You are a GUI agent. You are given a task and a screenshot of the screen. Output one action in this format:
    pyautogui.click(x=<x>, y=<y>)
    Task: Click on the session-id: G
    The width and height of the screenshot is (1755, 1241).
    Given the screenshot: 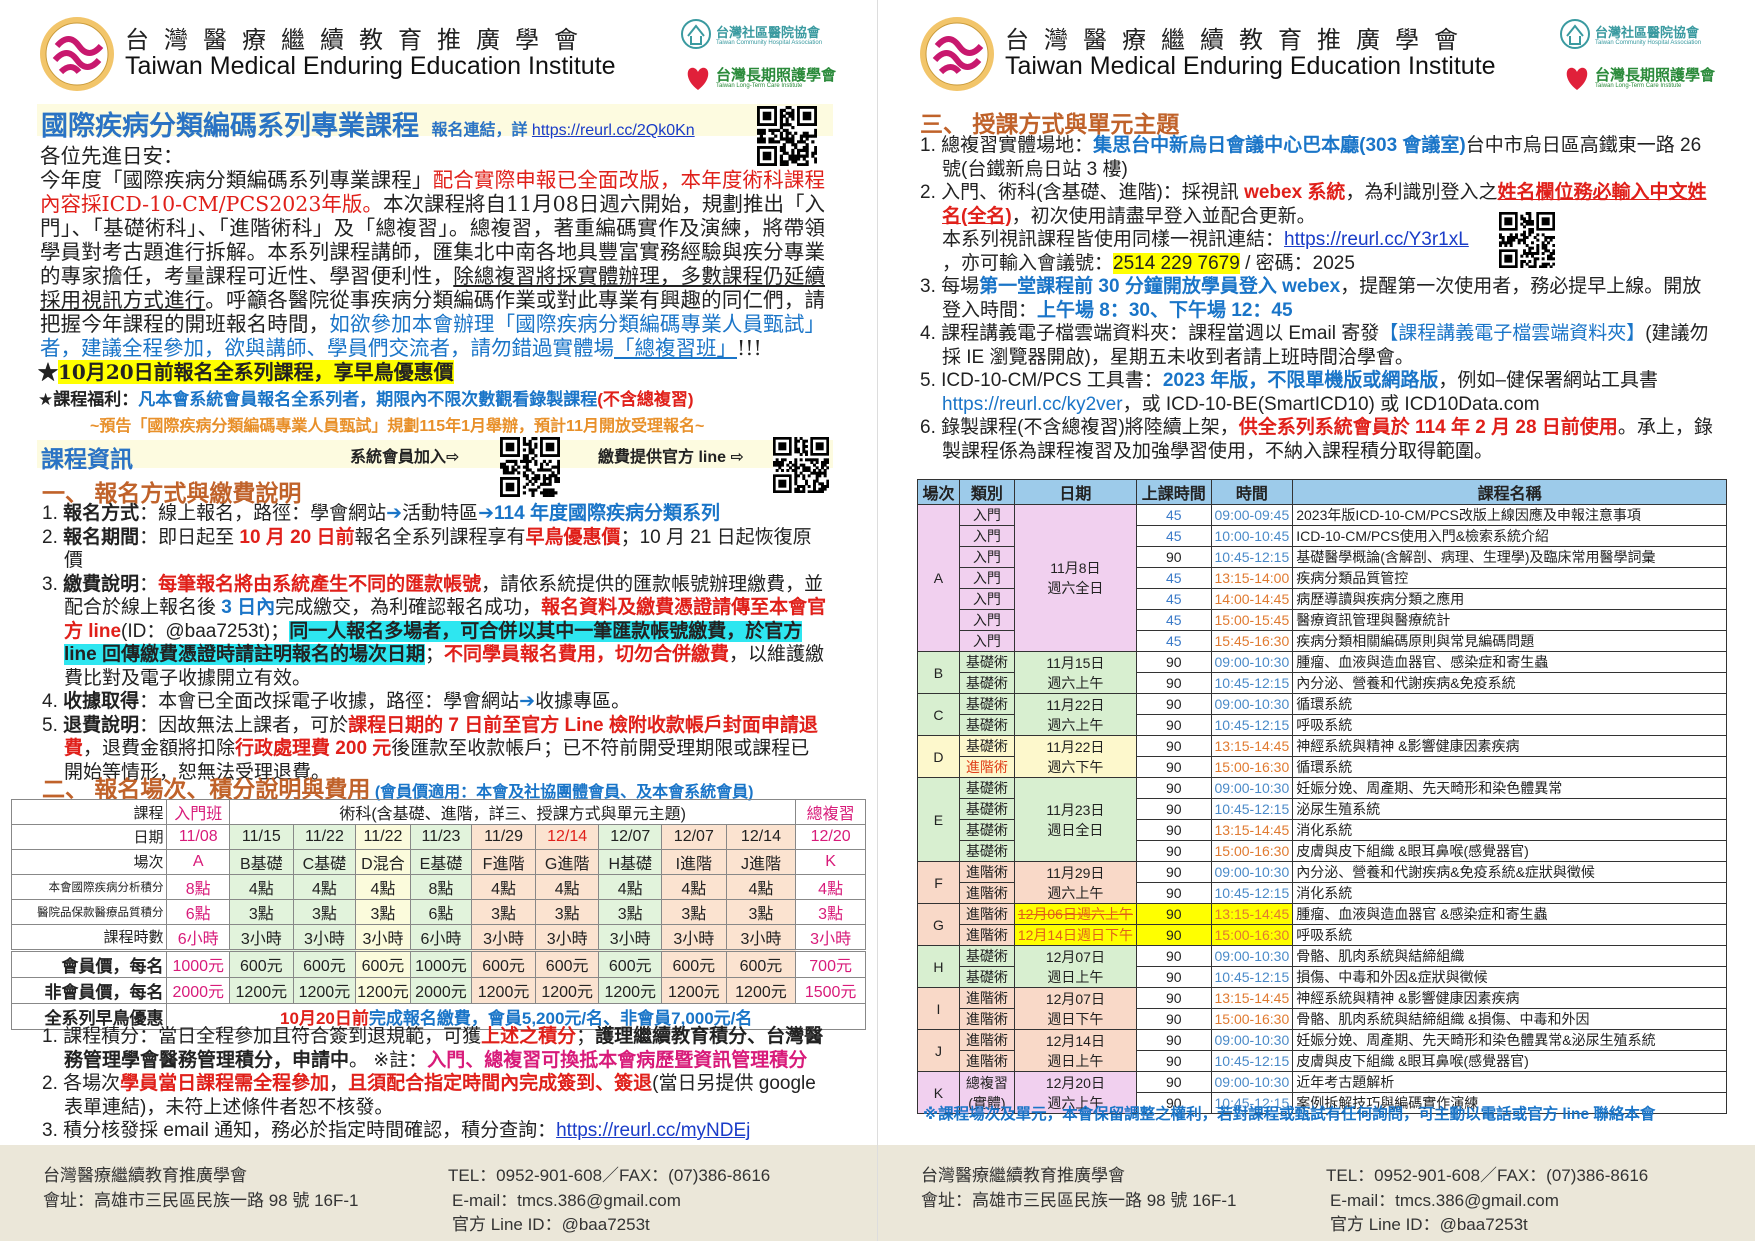 What is the action you would take?
    pyautogui.click(x=938, y=924)
    